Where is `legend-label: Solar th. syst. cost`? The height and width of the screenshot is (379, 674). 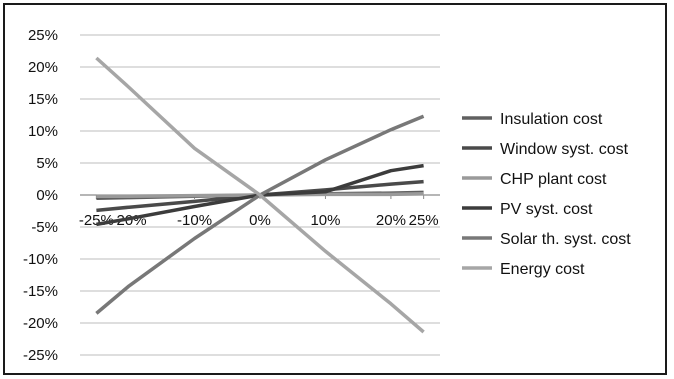
legend-label: Solar th. syst. cost is located at coordinates (565, 239).